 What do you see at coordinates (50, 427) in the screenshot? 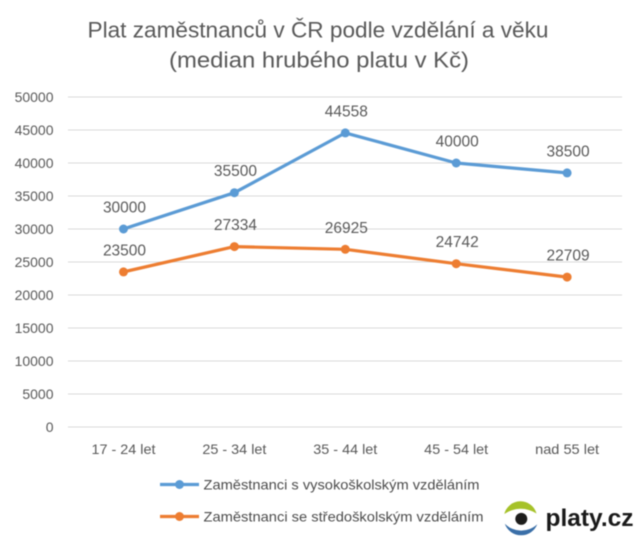
I see `svg-text: 0` at bounding box center [50, 427].